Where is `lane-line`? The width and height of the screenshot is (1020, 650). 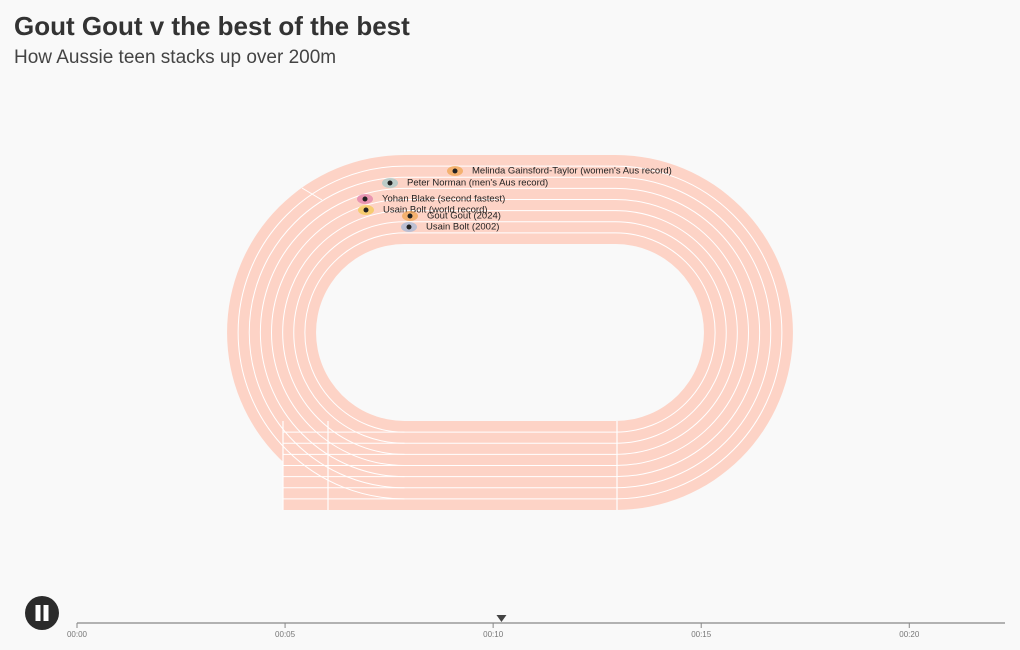 lane-line is located at coordinates (510, 332).